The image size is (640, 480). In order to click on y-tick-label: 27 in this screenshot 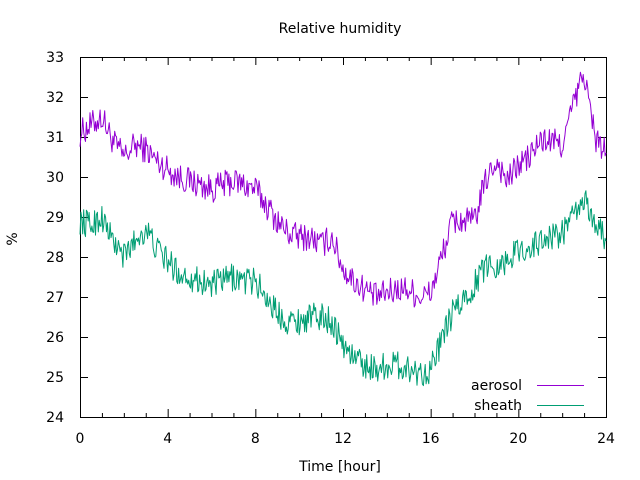, I will do `click(55, 298)`.